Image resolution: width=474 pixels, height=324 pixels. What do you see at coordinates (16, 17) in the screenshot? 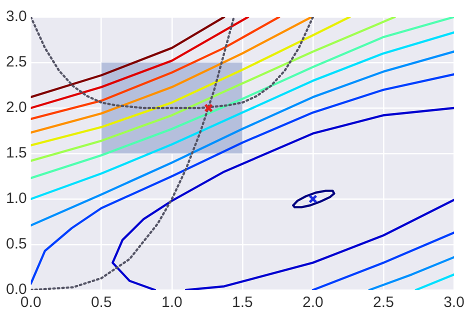
I see `y-tick-label: 3.0` at bounding box center [16, 17].